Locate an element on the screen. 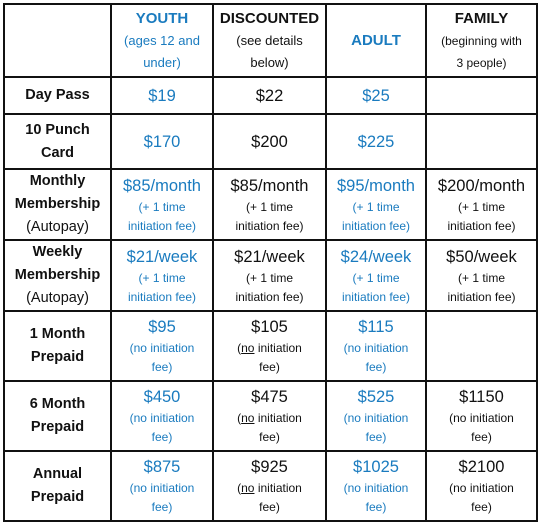  row-label-text: Card is located at coordinates (57, 152).